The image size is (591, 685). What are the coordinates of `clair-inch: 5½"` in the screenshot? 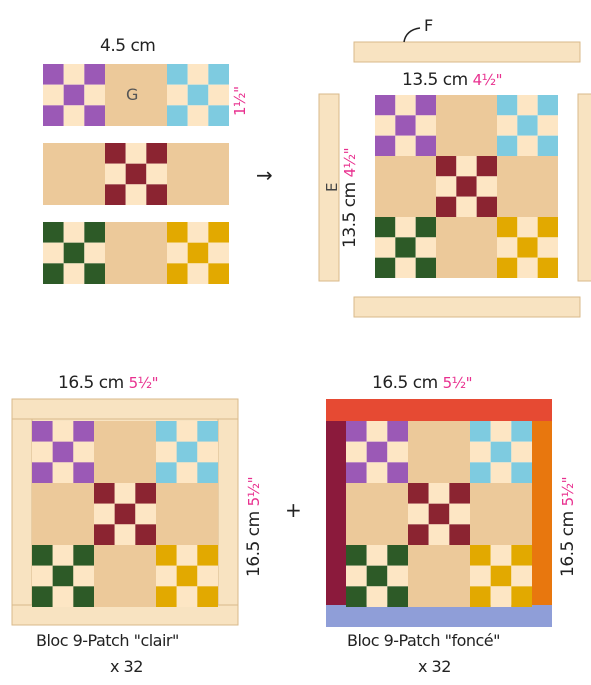 It's located at (143, 383).